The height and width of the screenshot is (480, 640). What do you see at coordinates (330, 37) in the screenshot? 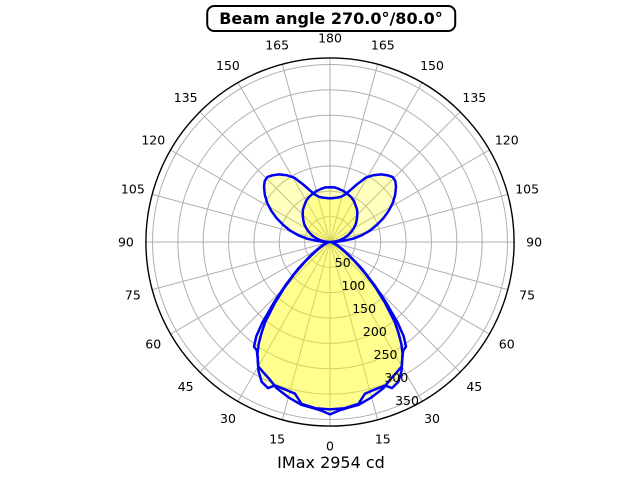
I see `angle-tick-label: 180` at bounding box center [330, 37].